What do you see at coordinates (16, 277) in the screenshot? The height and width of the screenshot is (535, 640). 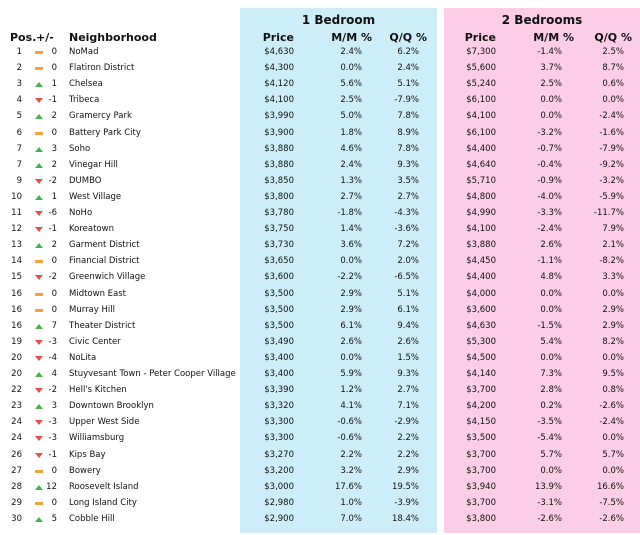 I see `rank-position: 15` at bounding box center [16, 277].